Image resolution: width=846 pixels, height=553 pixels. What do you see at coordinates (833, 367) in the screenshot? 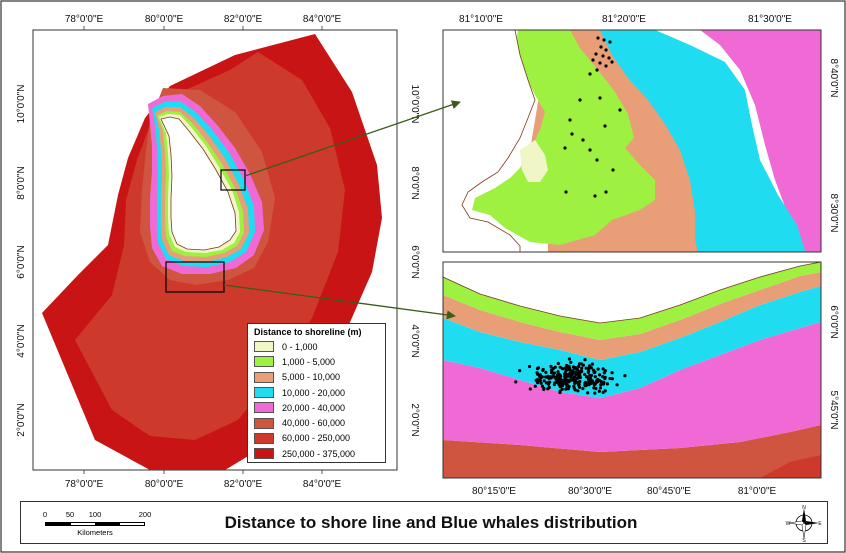
I see `inset-bottom-y-ticks: 6°0'0"N 5°45'0"N` at bounding box center [833, 367].